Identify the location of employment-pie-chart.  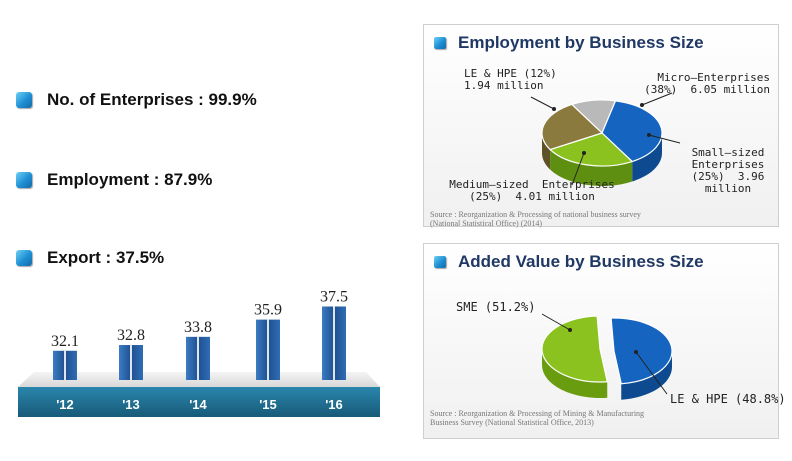
(605, 139).